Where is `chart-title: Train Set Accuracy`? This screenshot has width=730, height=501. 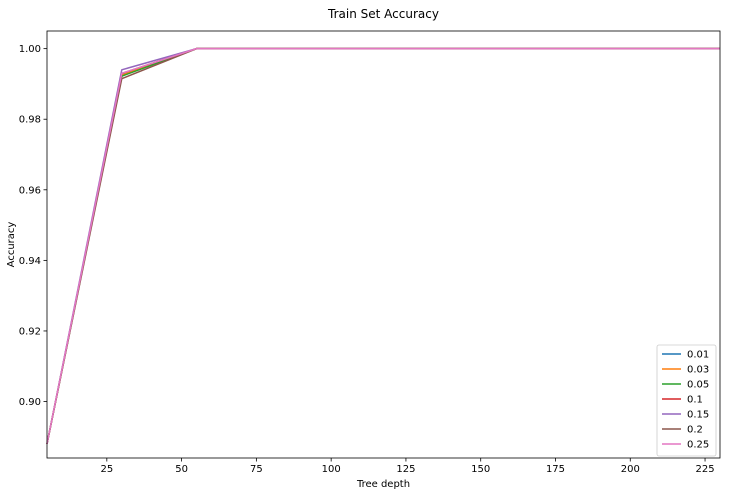
chart-title: Train Set Accuracy is located at coordinates (383, 14).